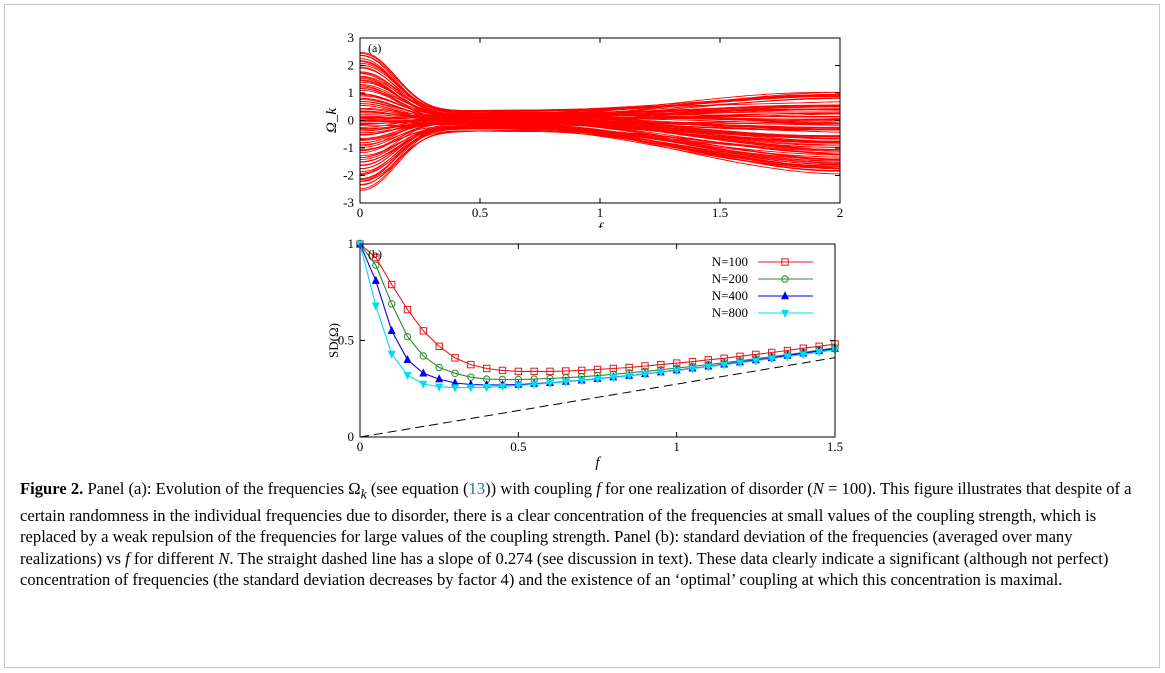 This screenshot has height=673, width=1165. What do you see at coordinates (480, 212) in the screenshot?
I see `x-tick-label: 0.5` at bounding box center [480, 212].